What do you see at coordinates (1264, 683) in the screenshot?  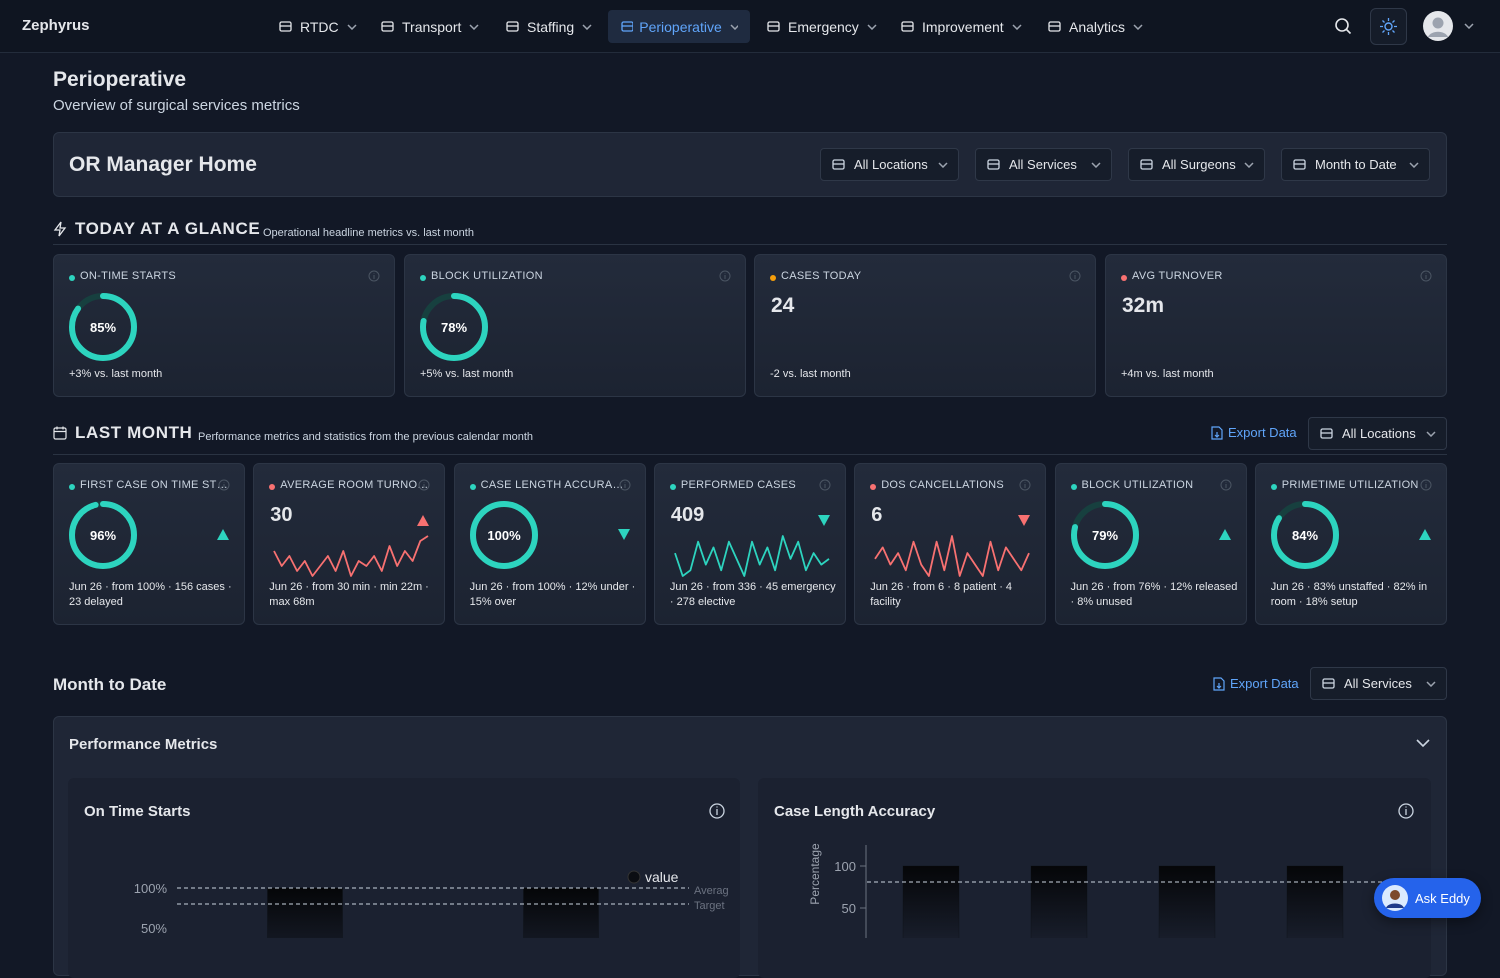 I see `export-label: Export Data` at bounding box center [1264, 683].